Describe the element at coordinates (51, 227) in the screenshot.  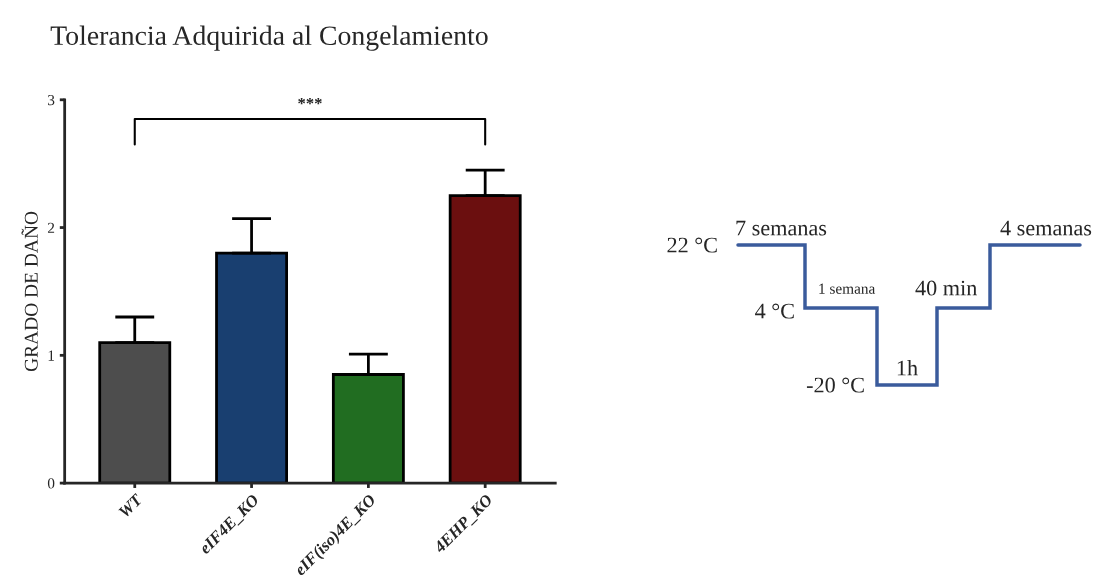
I see `y-tick-label: 2` at that location.